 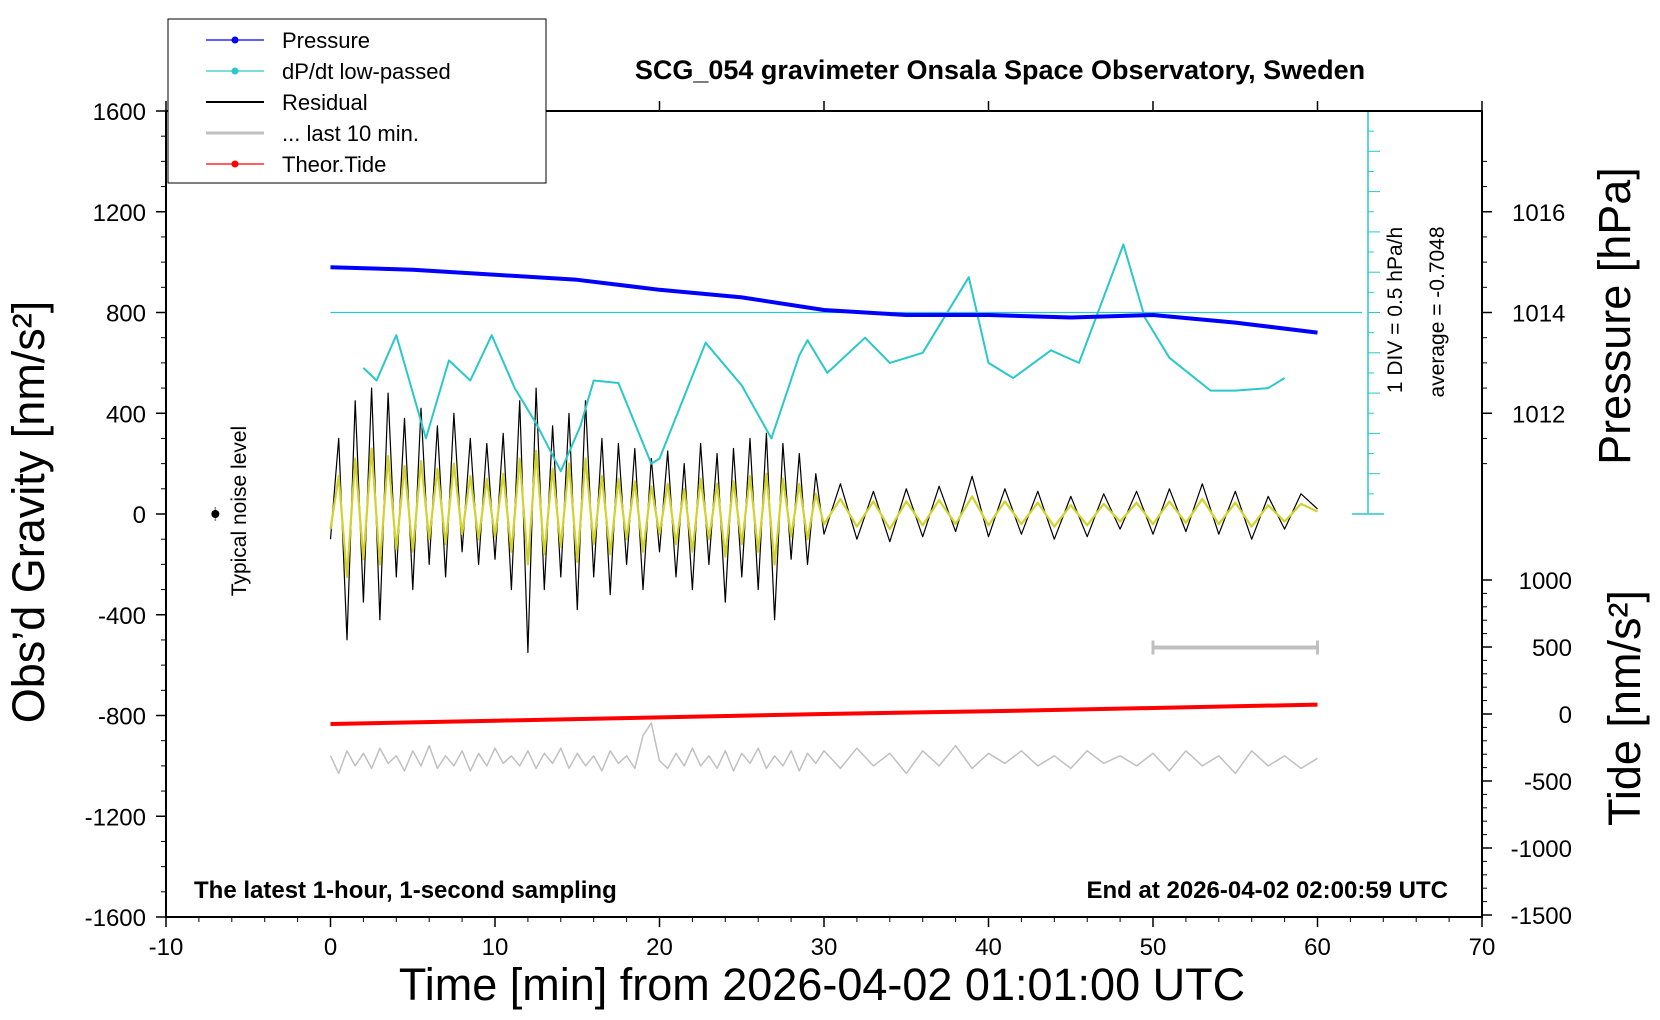 What do you see at coordinates (1565, 715) in the screenshot?
I see `tide-tick-label: 0` at bounding box center [1565, 715].